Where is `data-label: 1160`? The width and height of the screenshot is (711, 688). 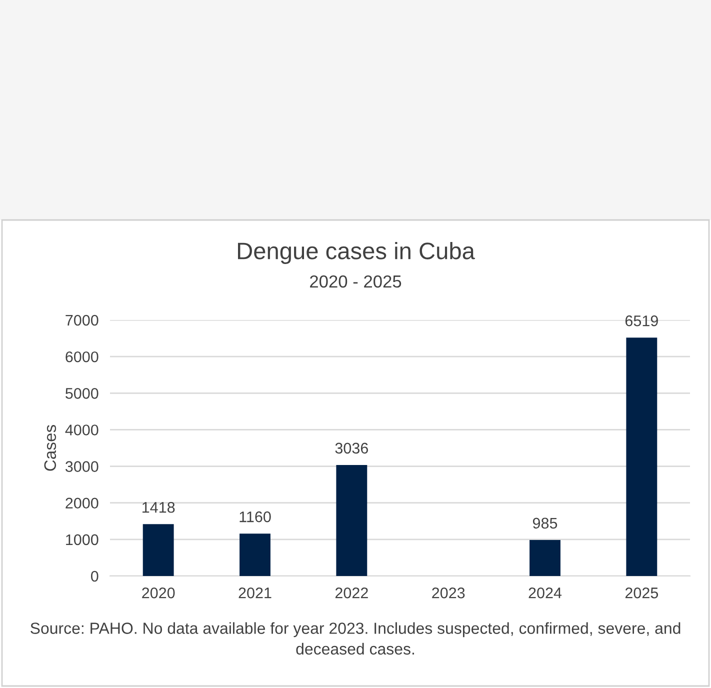
data-label: 1160 is located at coordinates (255, 516).